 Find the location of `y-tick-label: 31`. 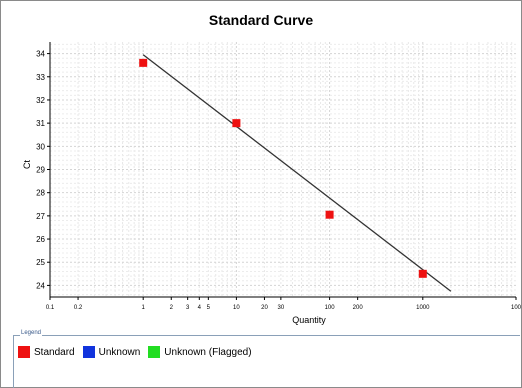

y-tick-label: 31 is located at coordinates (40, 123).